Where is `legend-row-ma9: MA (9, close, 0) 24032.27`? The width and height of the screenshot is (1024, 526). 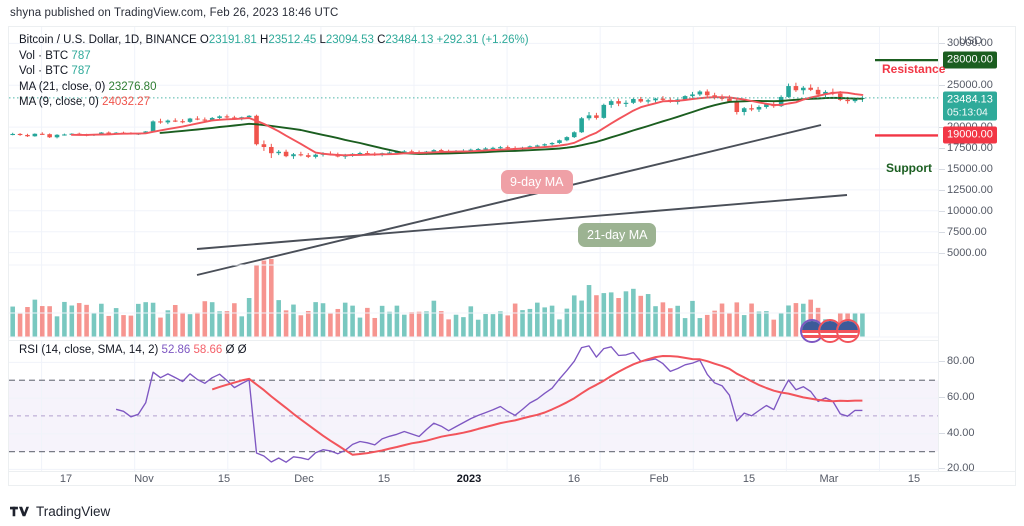
legend-row-ma9: MA (9, close, 0) 24032.27 is located at coordinates (274, 103).